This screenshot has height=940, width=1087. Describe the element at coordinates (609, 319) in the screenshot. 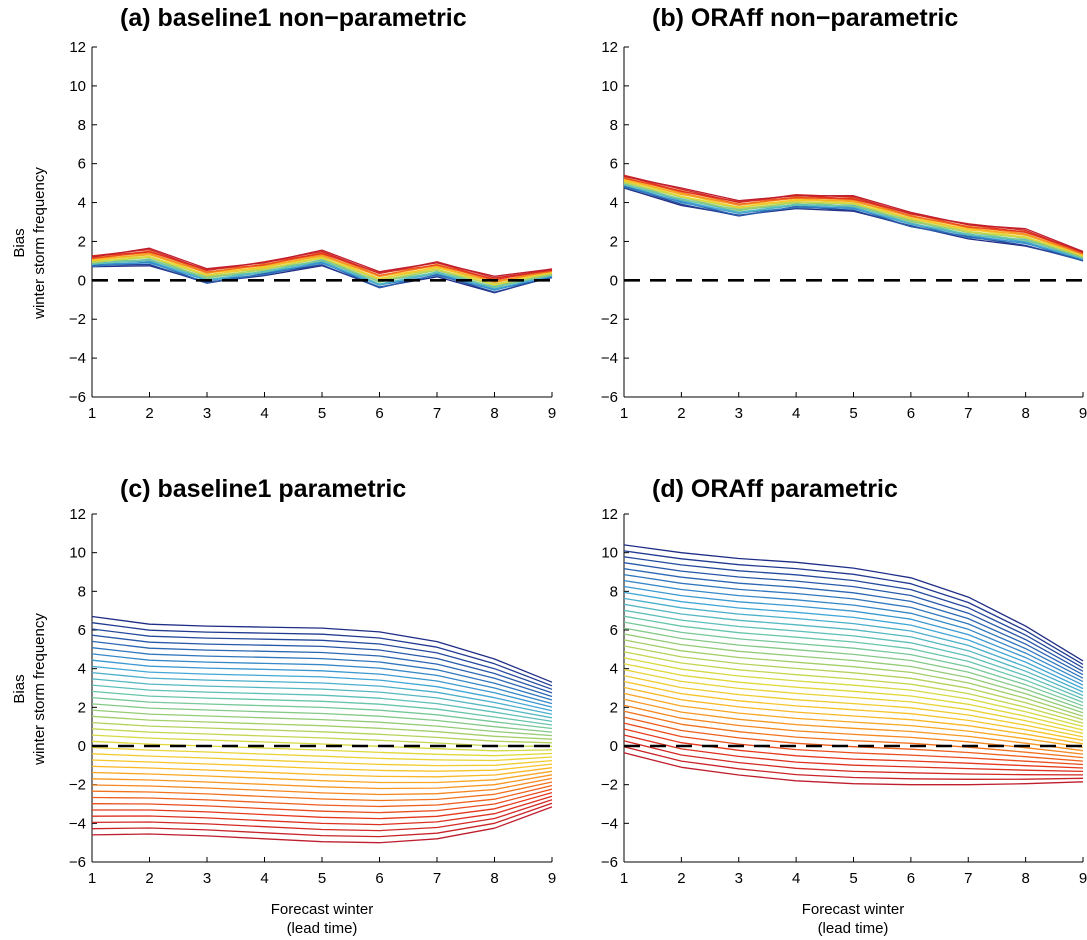

I see `y-tick-label-b: −2` at that location.